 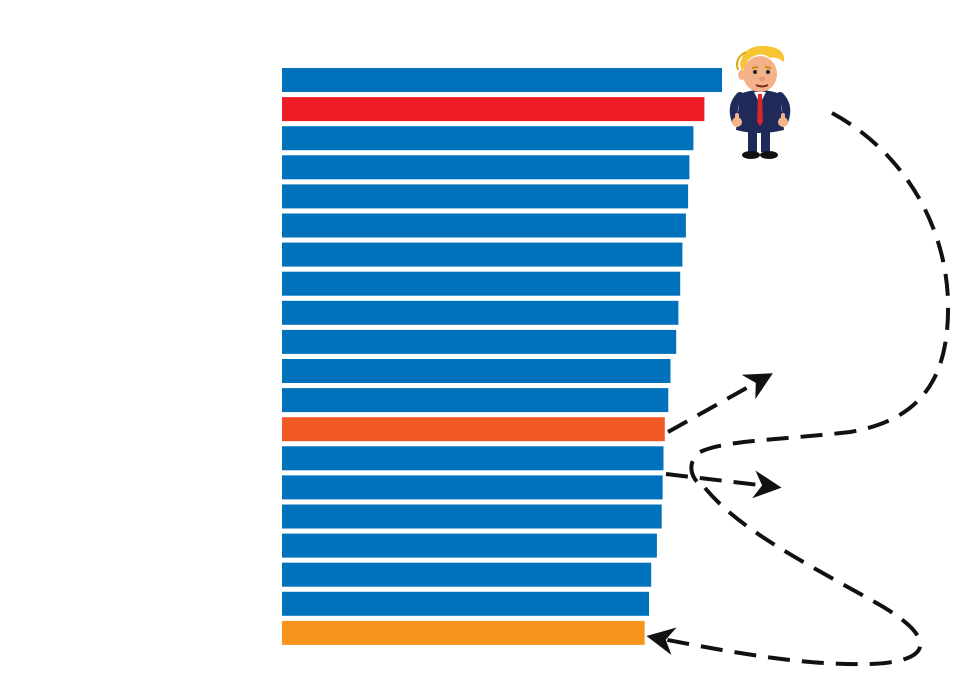 What do you see at coordinates (820, 300) in the screenshot?
I see `arrow-big-loop-top` at bounding box center [820, 300].